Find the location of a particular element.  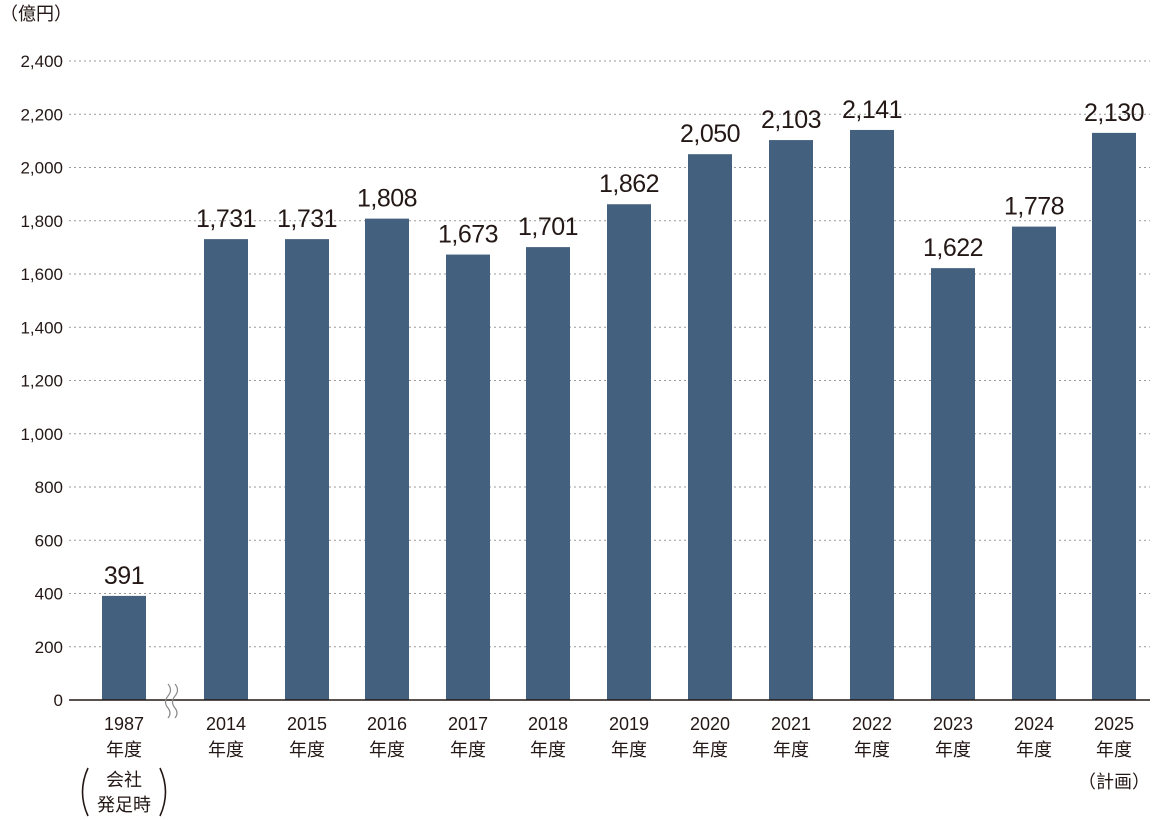

y-tick-label: 400 is located at coordinates (49, 594).